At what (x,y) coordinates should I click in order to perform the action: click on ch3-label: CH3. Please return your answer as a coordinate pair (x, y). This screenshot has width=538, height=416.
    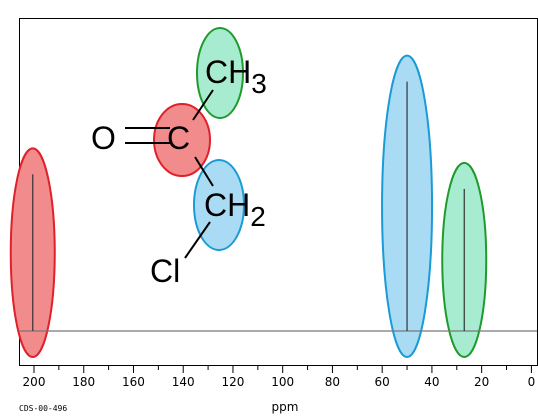
    Looking at the image, I should click on (236, 76).